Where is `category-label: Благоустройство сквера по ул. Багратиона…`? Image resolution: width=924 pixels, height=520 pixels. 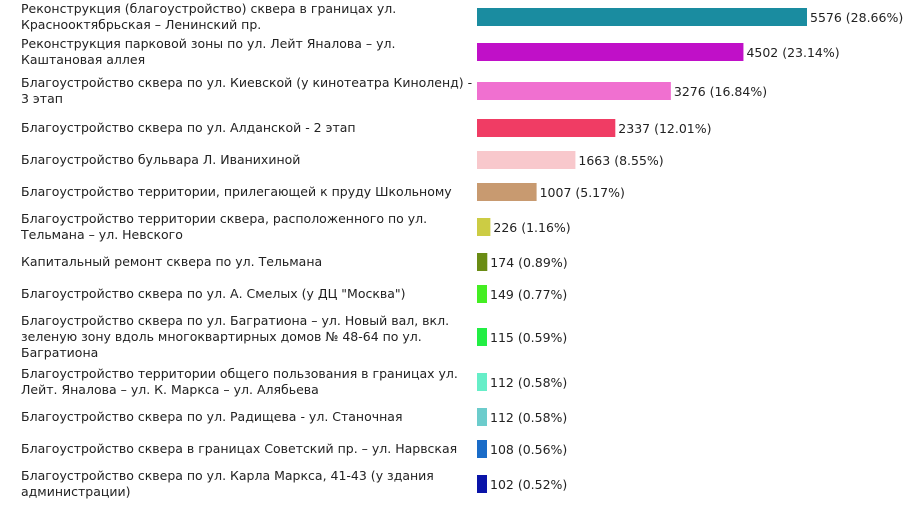 category-label: Благоустройство сквера по ул. Багратиона… is located at coordinates (235, 336).